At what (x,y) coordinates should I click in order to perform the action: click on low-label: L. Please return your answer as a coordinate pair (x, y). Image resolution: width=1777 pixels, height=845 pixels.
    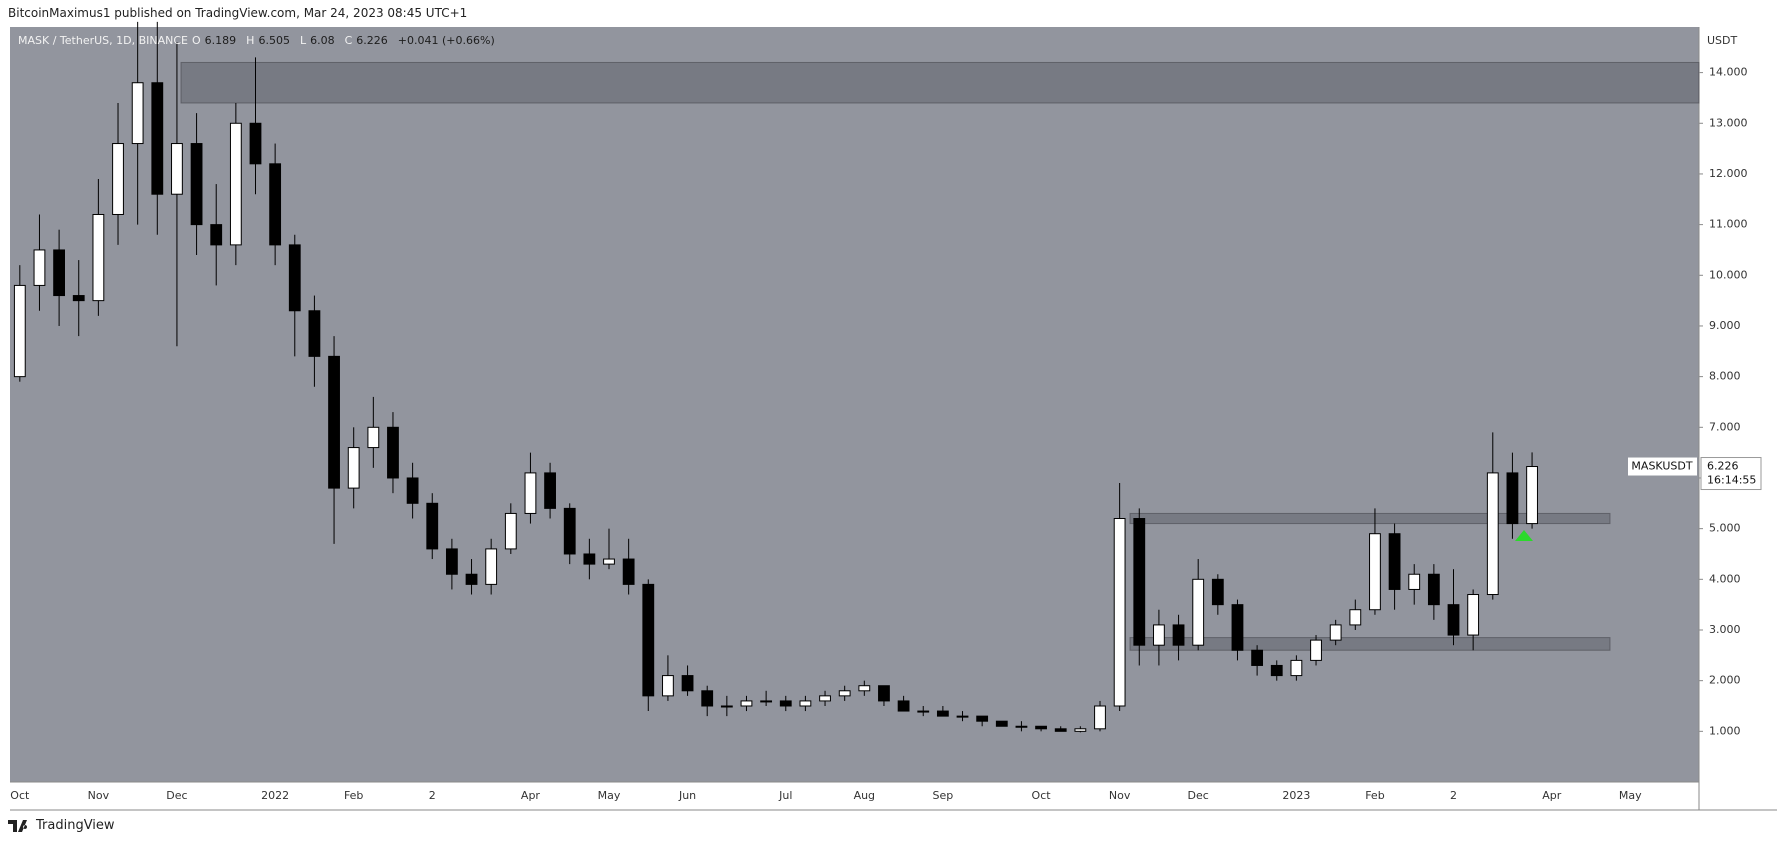
    Looking at the image, I should click on (303, 40).